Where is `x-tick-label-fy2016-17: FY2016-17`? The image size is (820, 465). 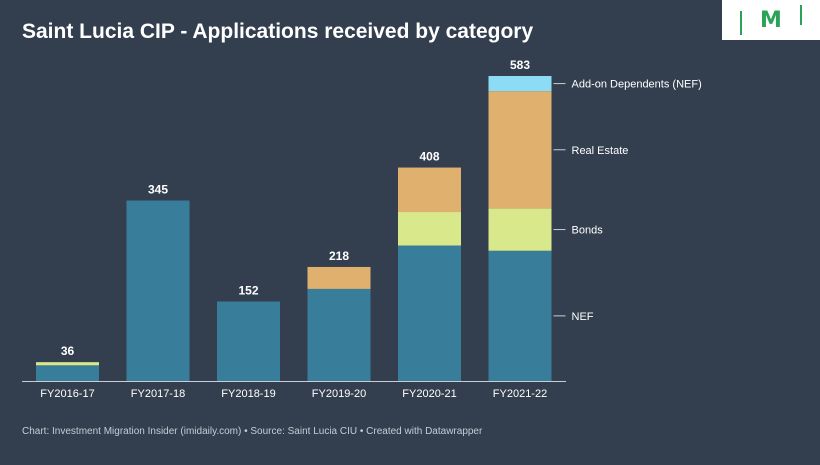
x-tick-label-fy2016-17: FY2016-17 is located at coordinates (67, 394).